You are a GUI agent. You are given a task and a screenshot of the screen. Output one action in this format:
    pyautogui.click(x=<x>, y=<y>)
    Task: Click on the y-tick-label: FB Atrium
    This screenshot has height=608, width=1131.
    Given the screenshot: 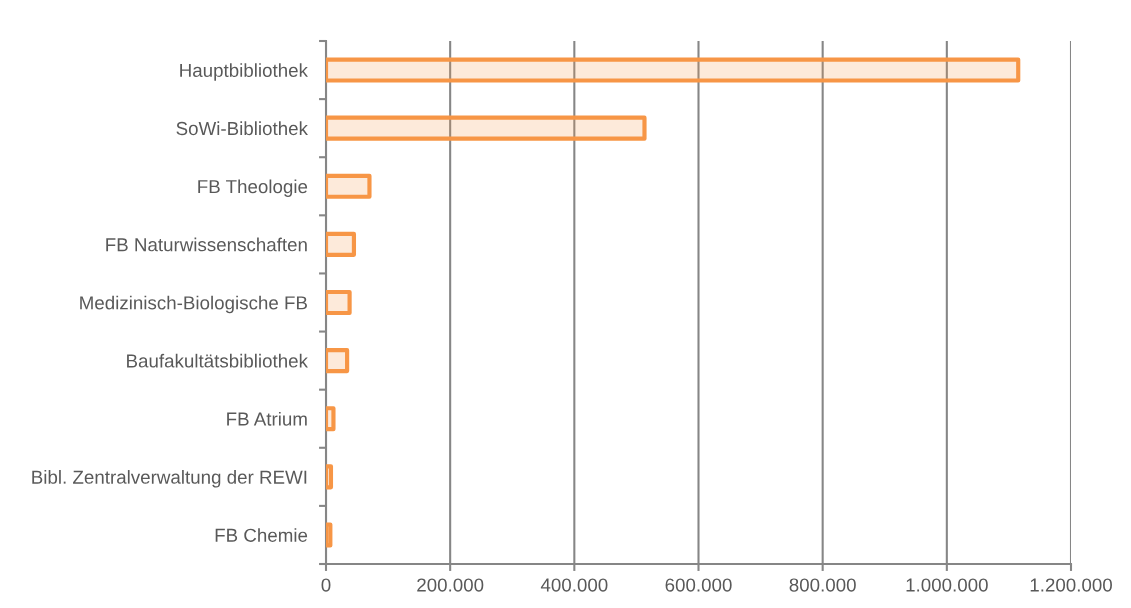 What is the action you would take?
    pyautogui.click(x=267, y=418)
    